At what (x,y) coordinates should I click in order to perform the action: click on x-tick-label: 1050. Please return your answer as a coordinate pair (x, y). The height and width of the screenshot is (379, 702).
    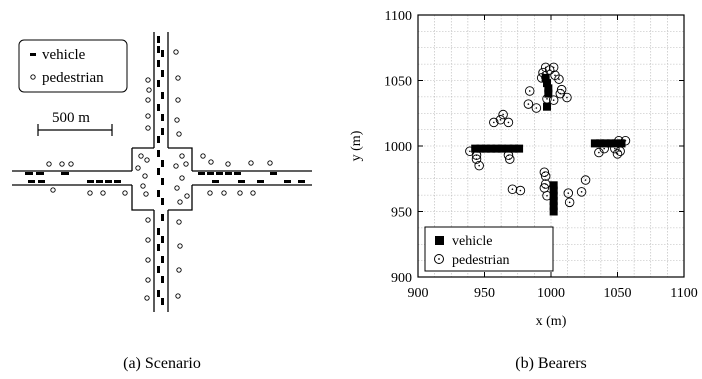
    Looking at the image, I should click on (618, 293).